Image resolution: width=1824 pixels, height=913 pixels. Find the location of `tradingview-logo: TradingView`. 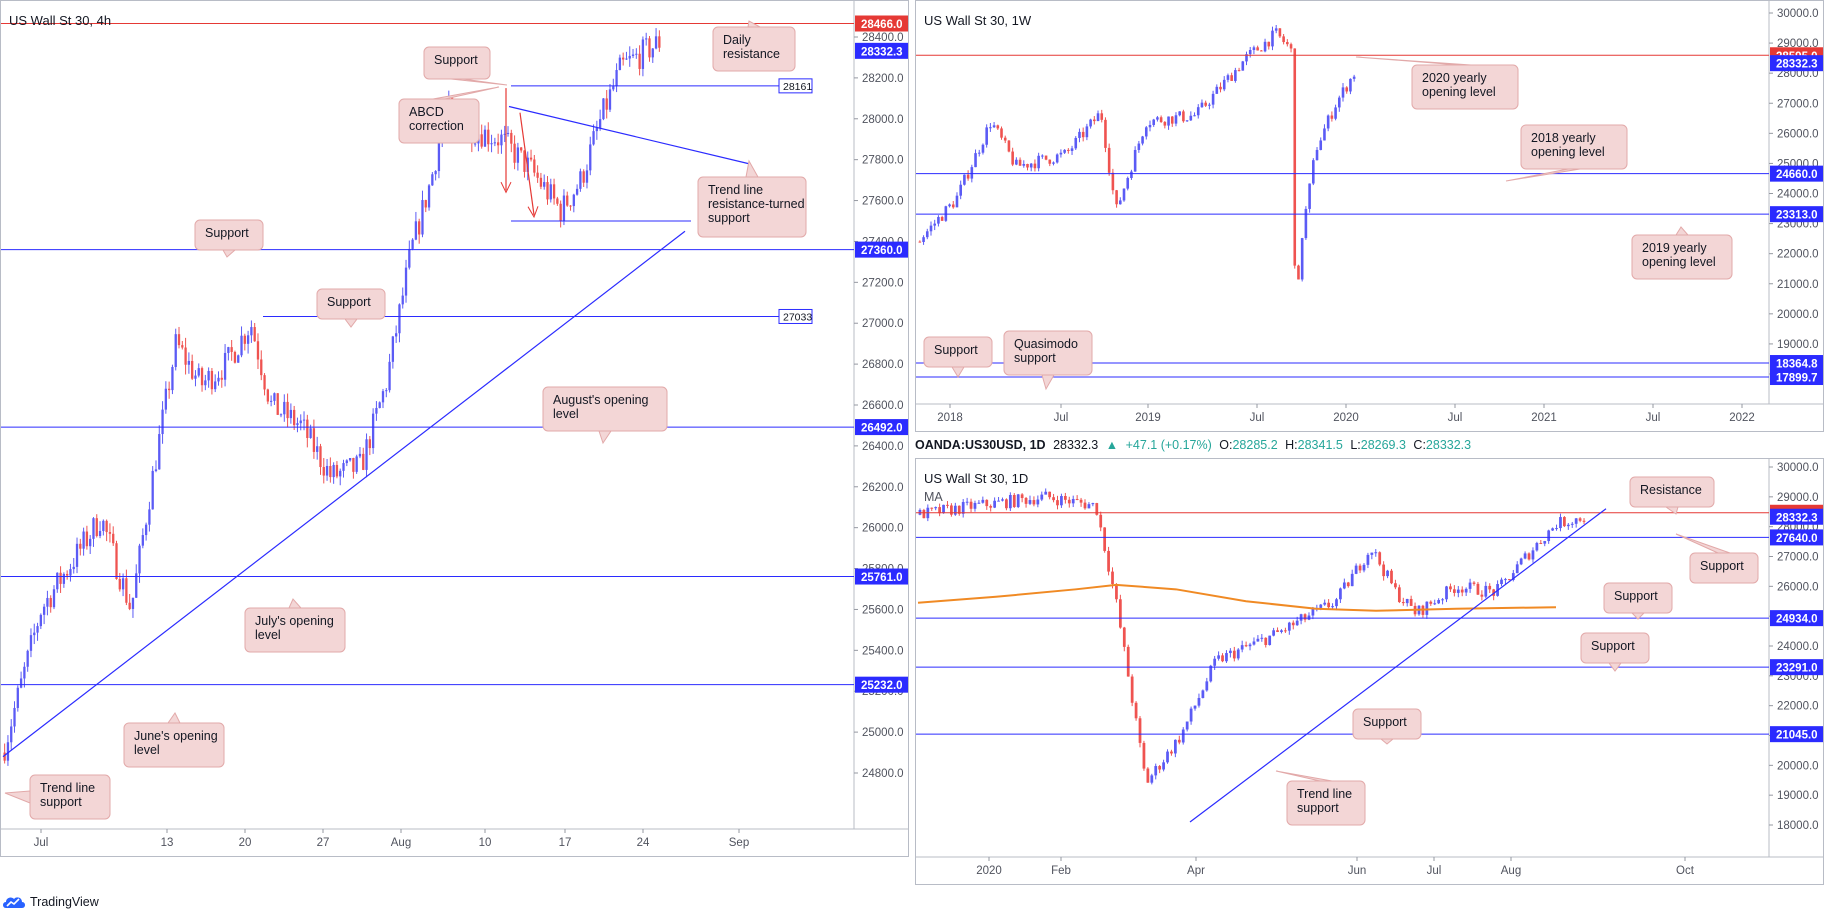

tradingview-logo: TradingView is located at coordinates (50, 902).